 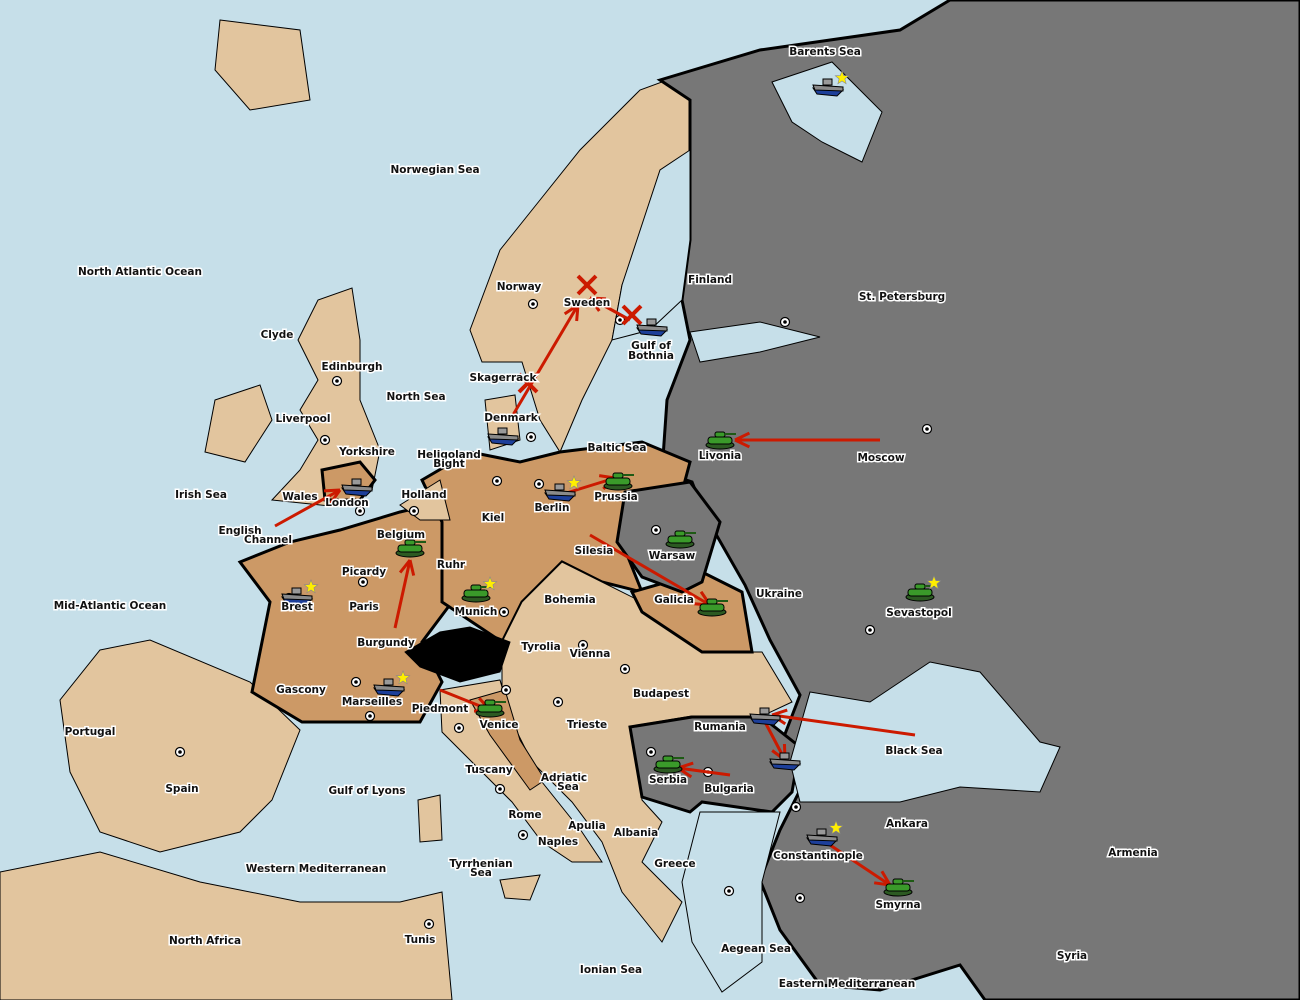 I want to click on province-label: Apulia, so click(x=586, y=826).